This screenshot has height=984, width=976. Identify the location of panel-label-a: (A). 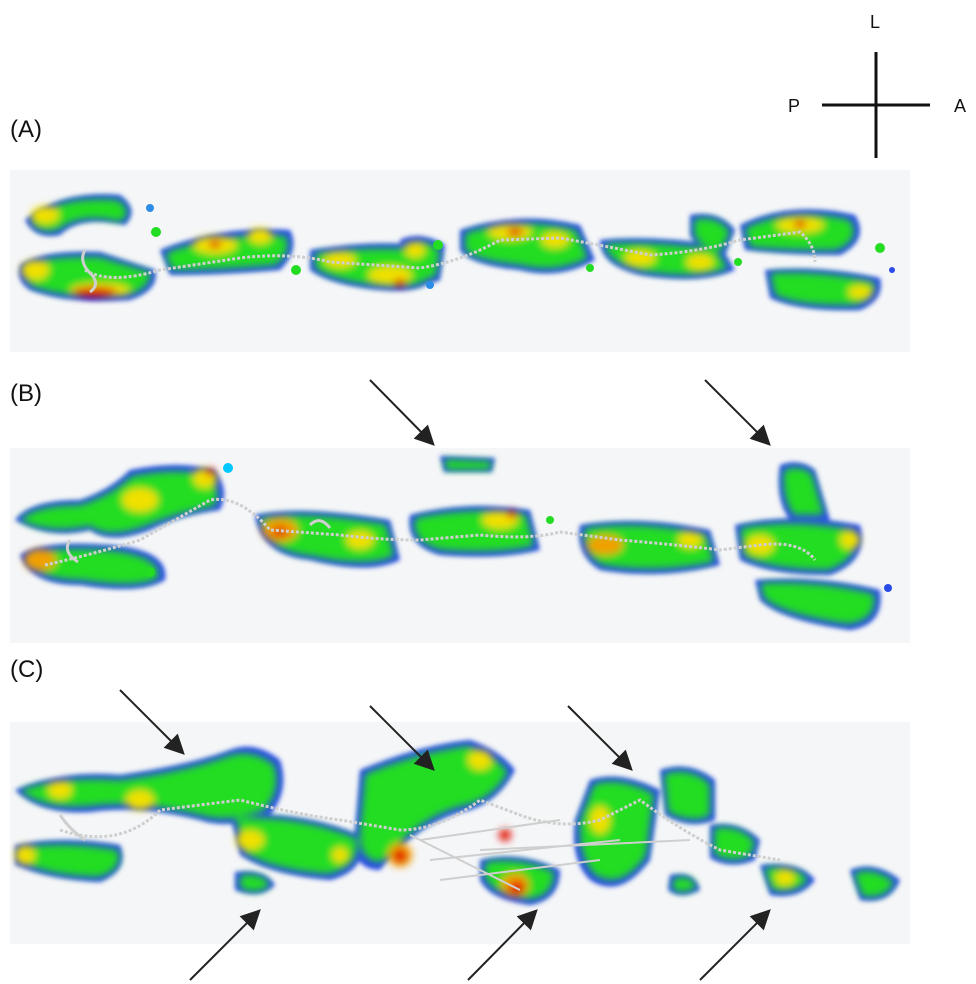
(26, 129).